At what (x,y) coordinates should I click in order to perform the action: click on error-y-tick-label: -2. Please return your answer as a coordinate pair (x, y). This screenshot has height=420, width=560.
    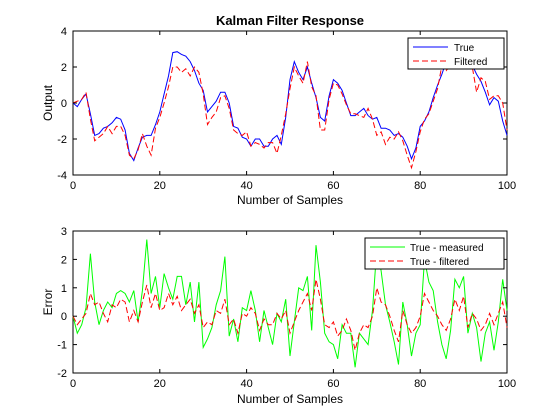
    Looking at the image, I should click on (62, 374).